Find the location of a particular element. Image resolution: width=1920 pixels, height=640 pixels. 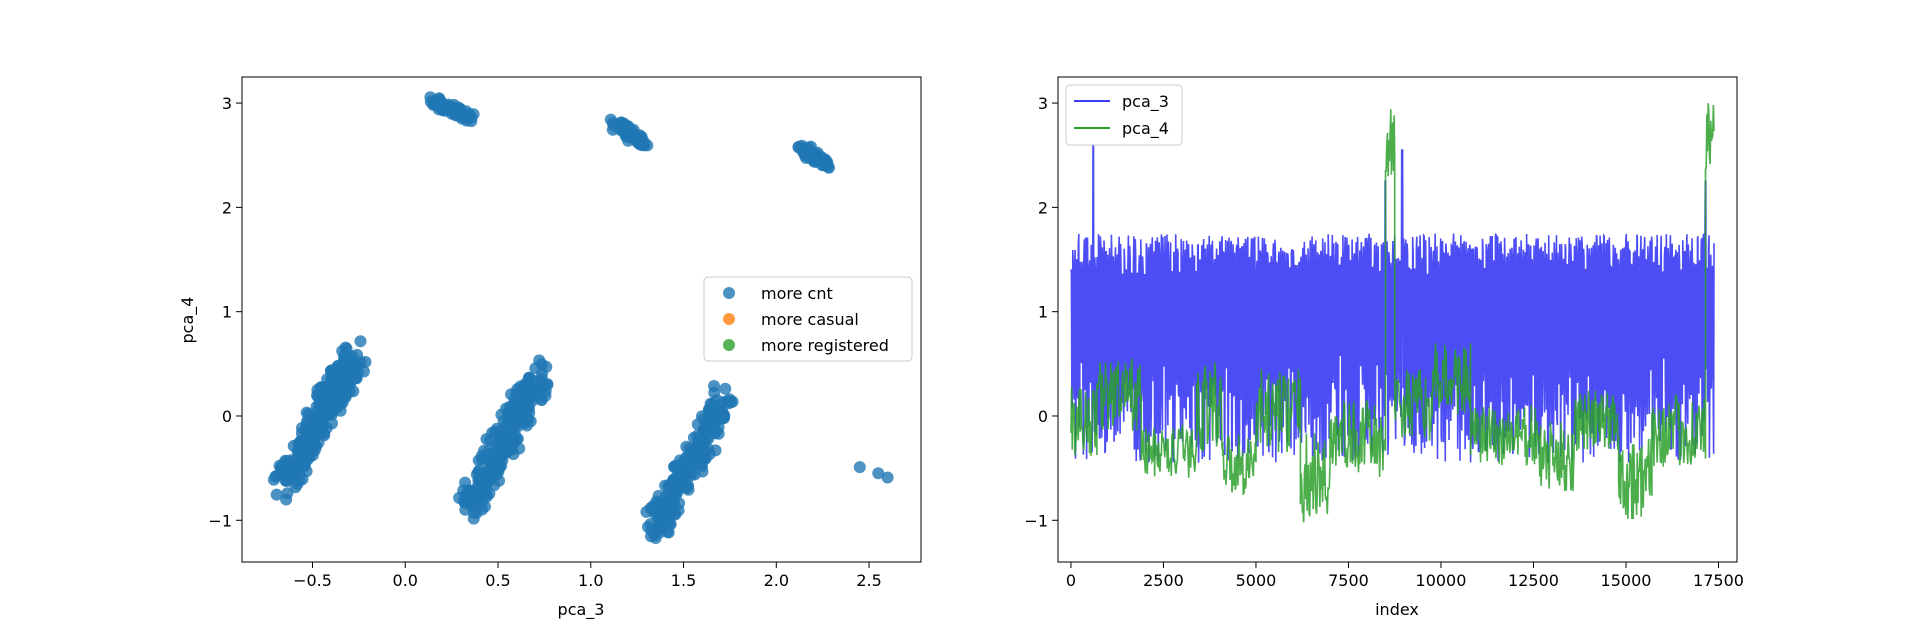

legend-label-pca-4: pca_4 is located at coordinates (1145, 129).